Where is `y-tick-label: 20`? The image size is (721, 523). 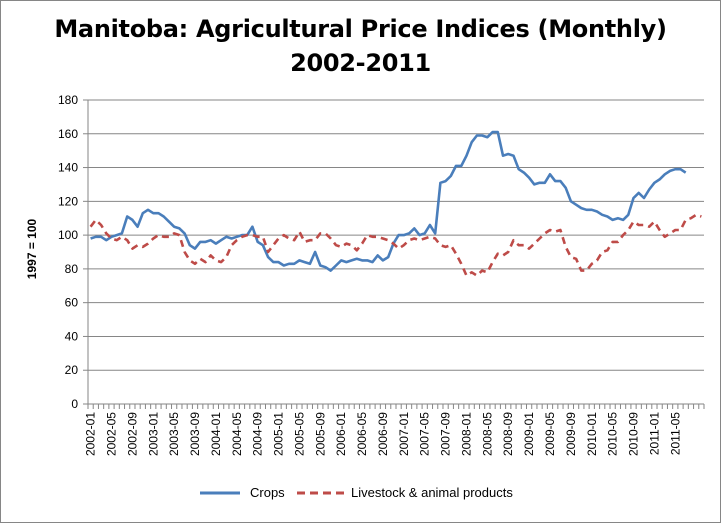 y-tick-label: 20 is located at coordinates (72, 370).